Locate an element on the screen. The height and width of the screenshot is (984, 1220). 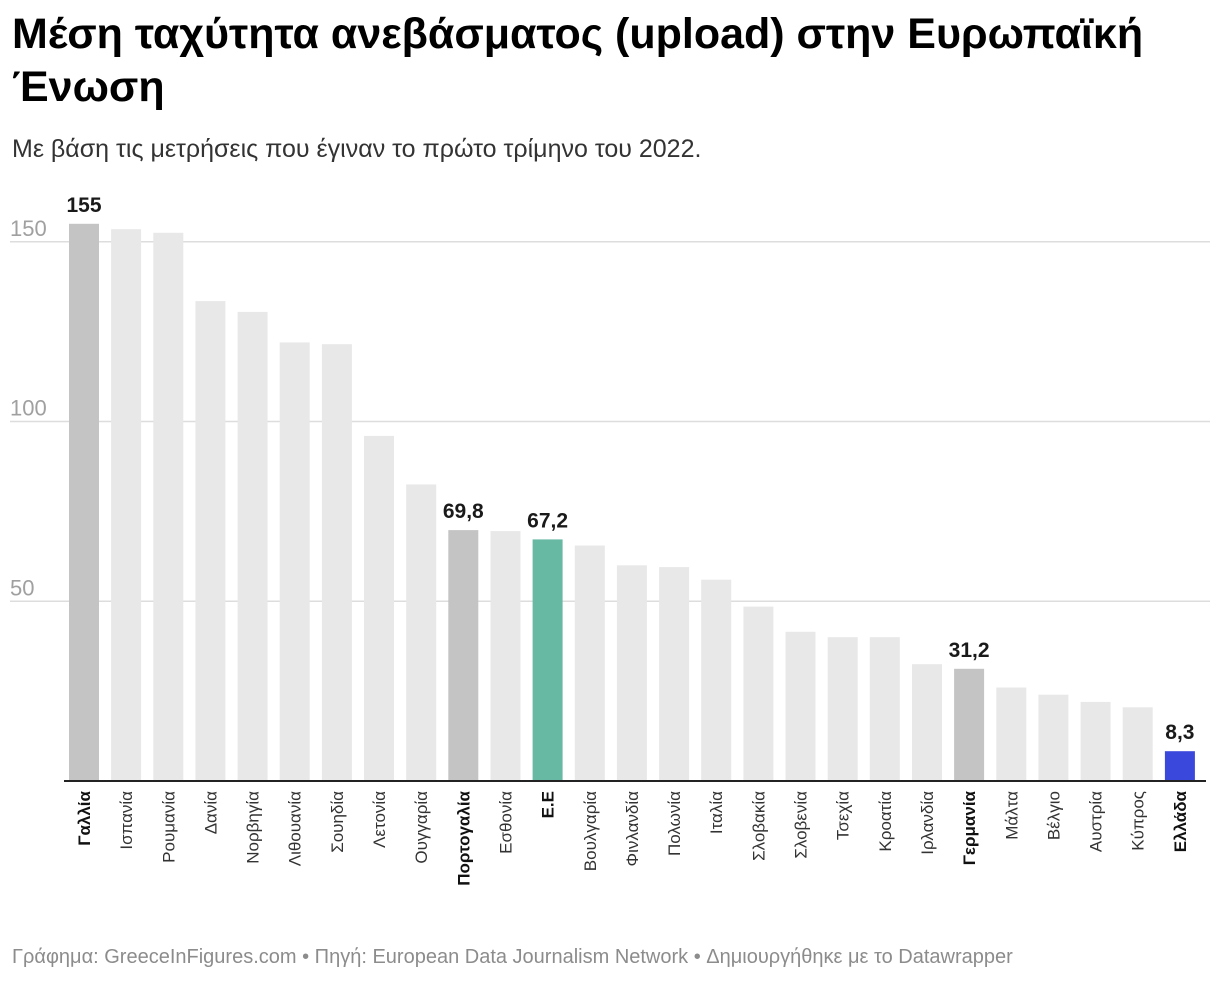
x-tick-label: Ελλάδα is located at coordinates (1180, 821).